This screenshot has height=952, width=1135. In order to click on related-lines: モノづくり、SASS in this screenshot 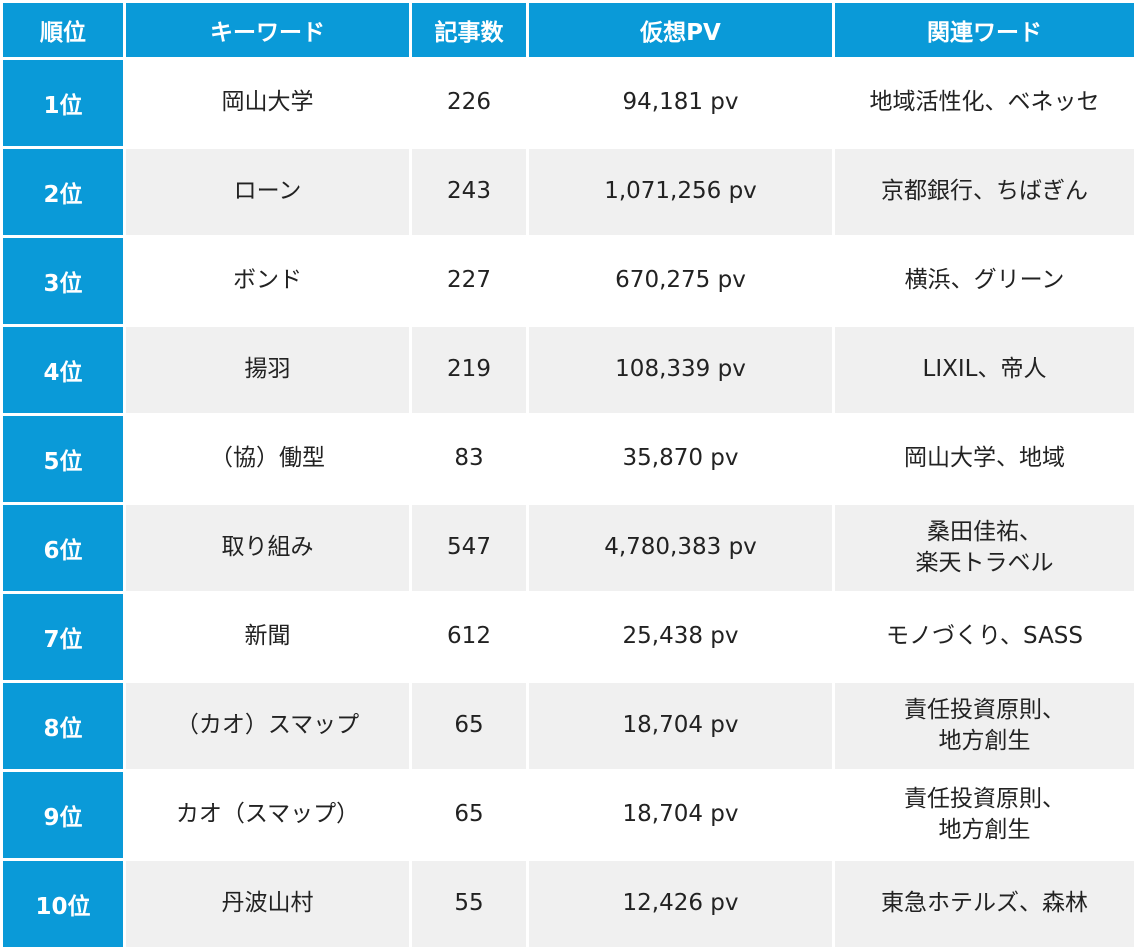, I will do `click(984, 636)`.